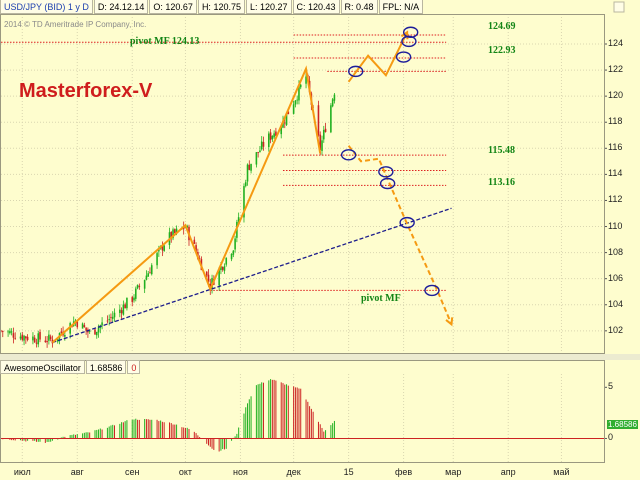  I want to click on y-tick-label: 114, so click(615, 173).